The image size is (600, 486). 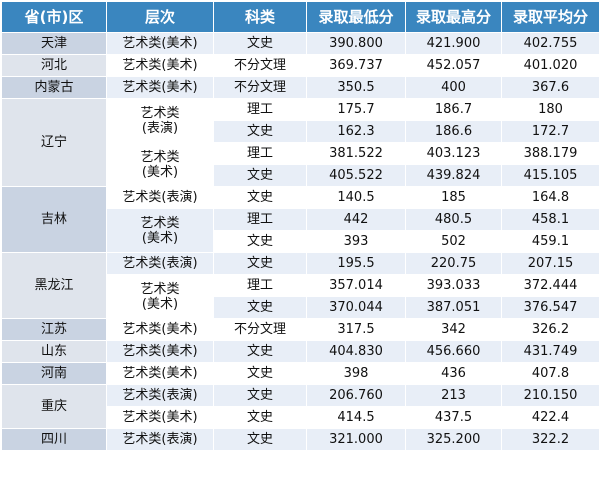 What do you see at coordinates (453, 109) in the screenshot?
I see `max-score-cell: 186.7` at bounding box center [453, 109].